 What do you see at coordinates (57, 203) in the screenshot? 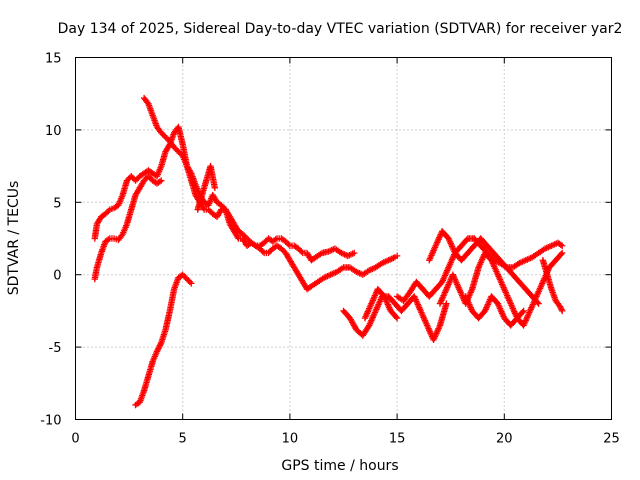
I see `y-tick-label: 5` at bounding box center [57, 203].